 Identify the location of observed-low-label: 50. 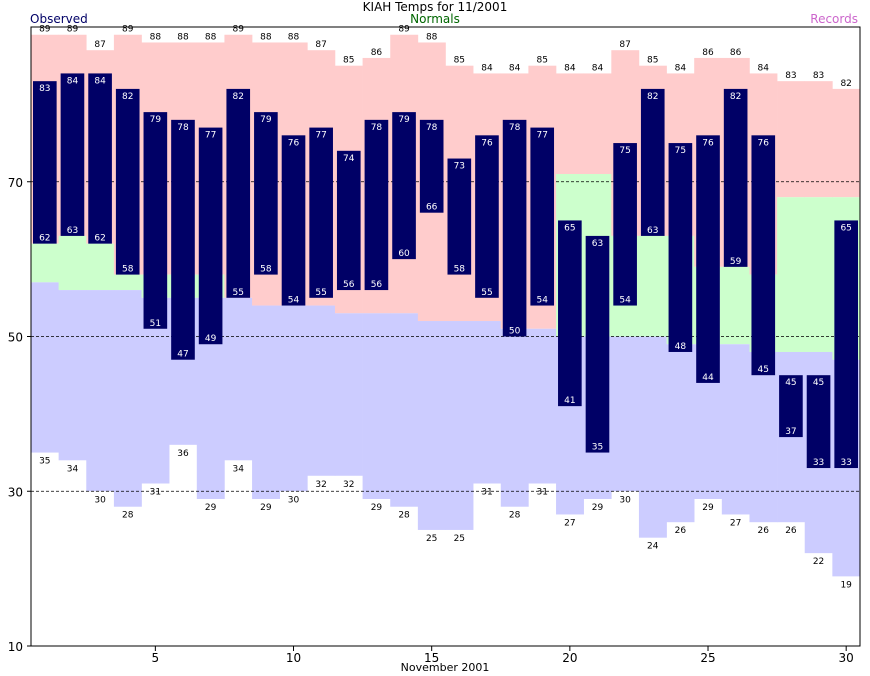
(515, 332).